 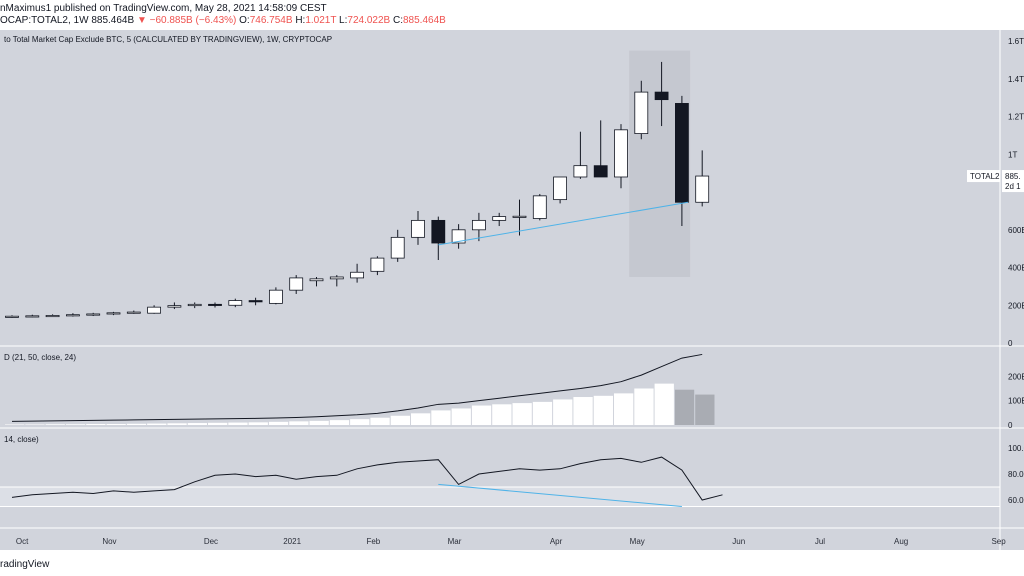 What do you see at coordinates (271, 20) in the screenshot?
I see `open-value: 746.754B` at bounding box center [271, 20].